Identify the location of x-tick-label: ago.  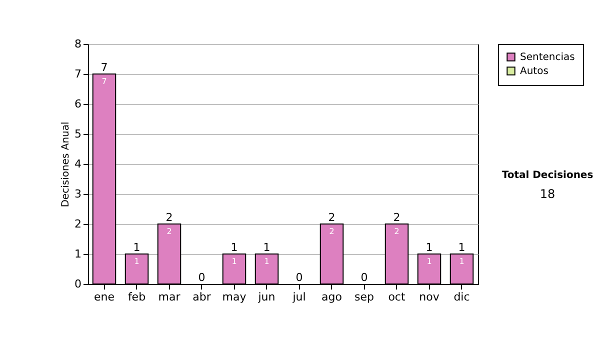
(332, 297).